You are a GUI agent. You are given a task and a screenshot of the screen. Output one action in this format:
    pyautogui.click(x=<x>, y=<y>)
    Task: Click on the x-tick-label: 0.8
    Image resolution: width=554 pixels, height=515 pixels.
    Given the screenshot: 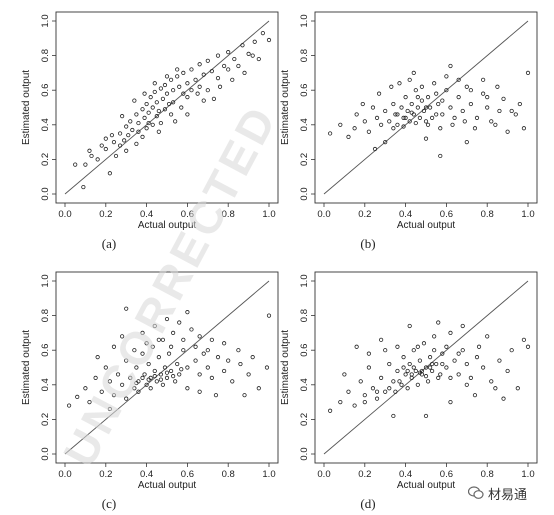 What is the action you would take?
    pyautogui.click(x=487, y=474)
    